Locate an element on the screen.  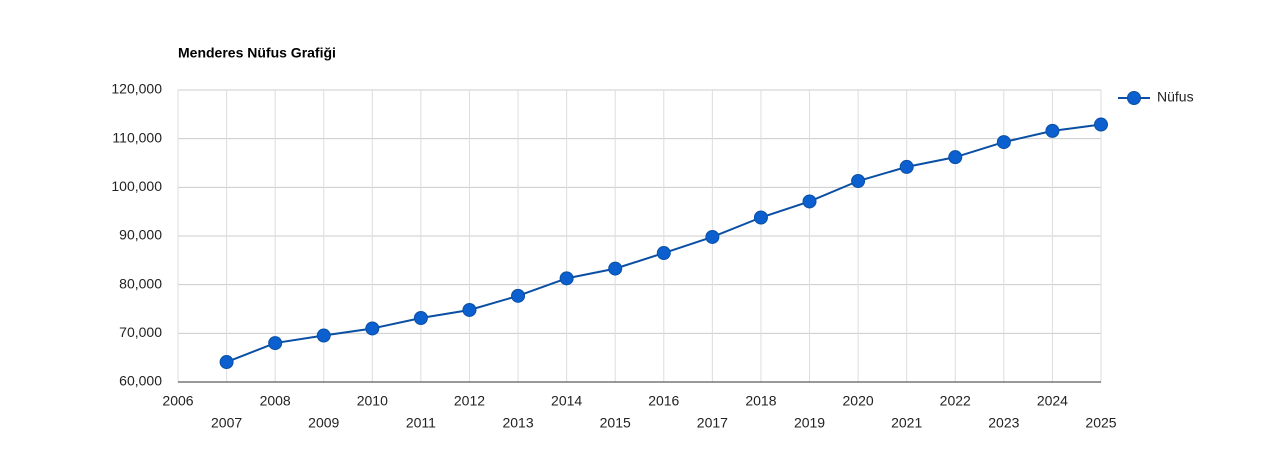
x-tick-label: 2007 is located at coordinates (226, 423).